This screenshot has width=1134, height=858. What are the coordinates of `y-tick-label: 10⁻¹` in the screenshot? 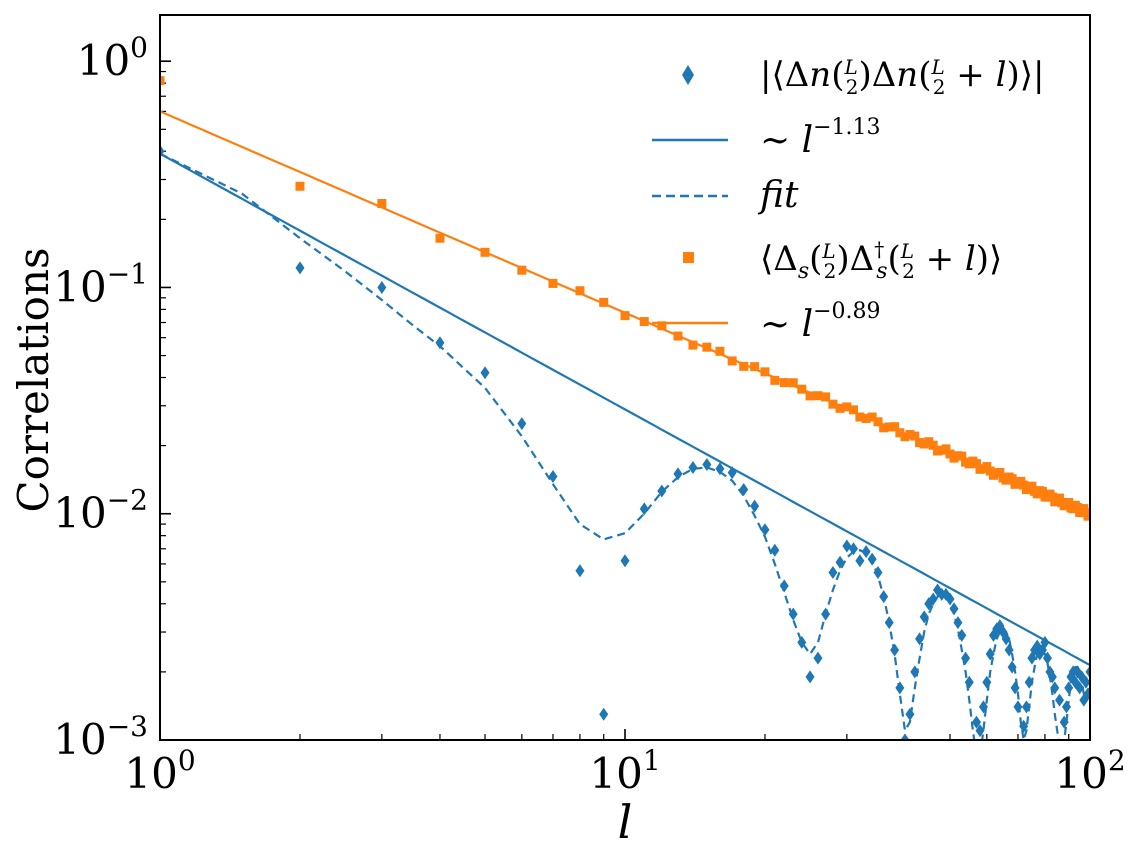 It's located at (100, 284).